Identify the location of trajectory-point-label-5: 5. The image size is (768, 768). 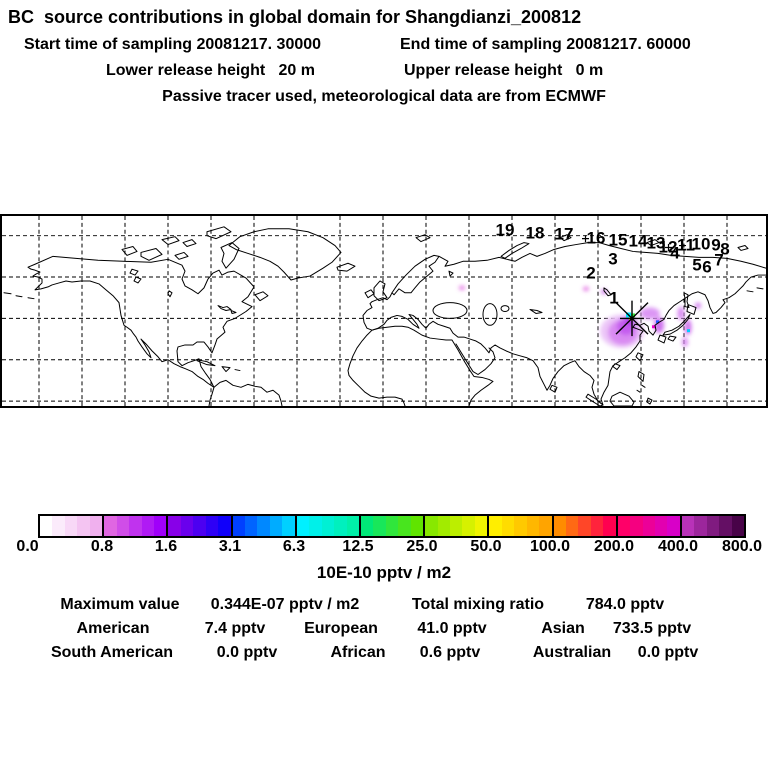
(697, 265).